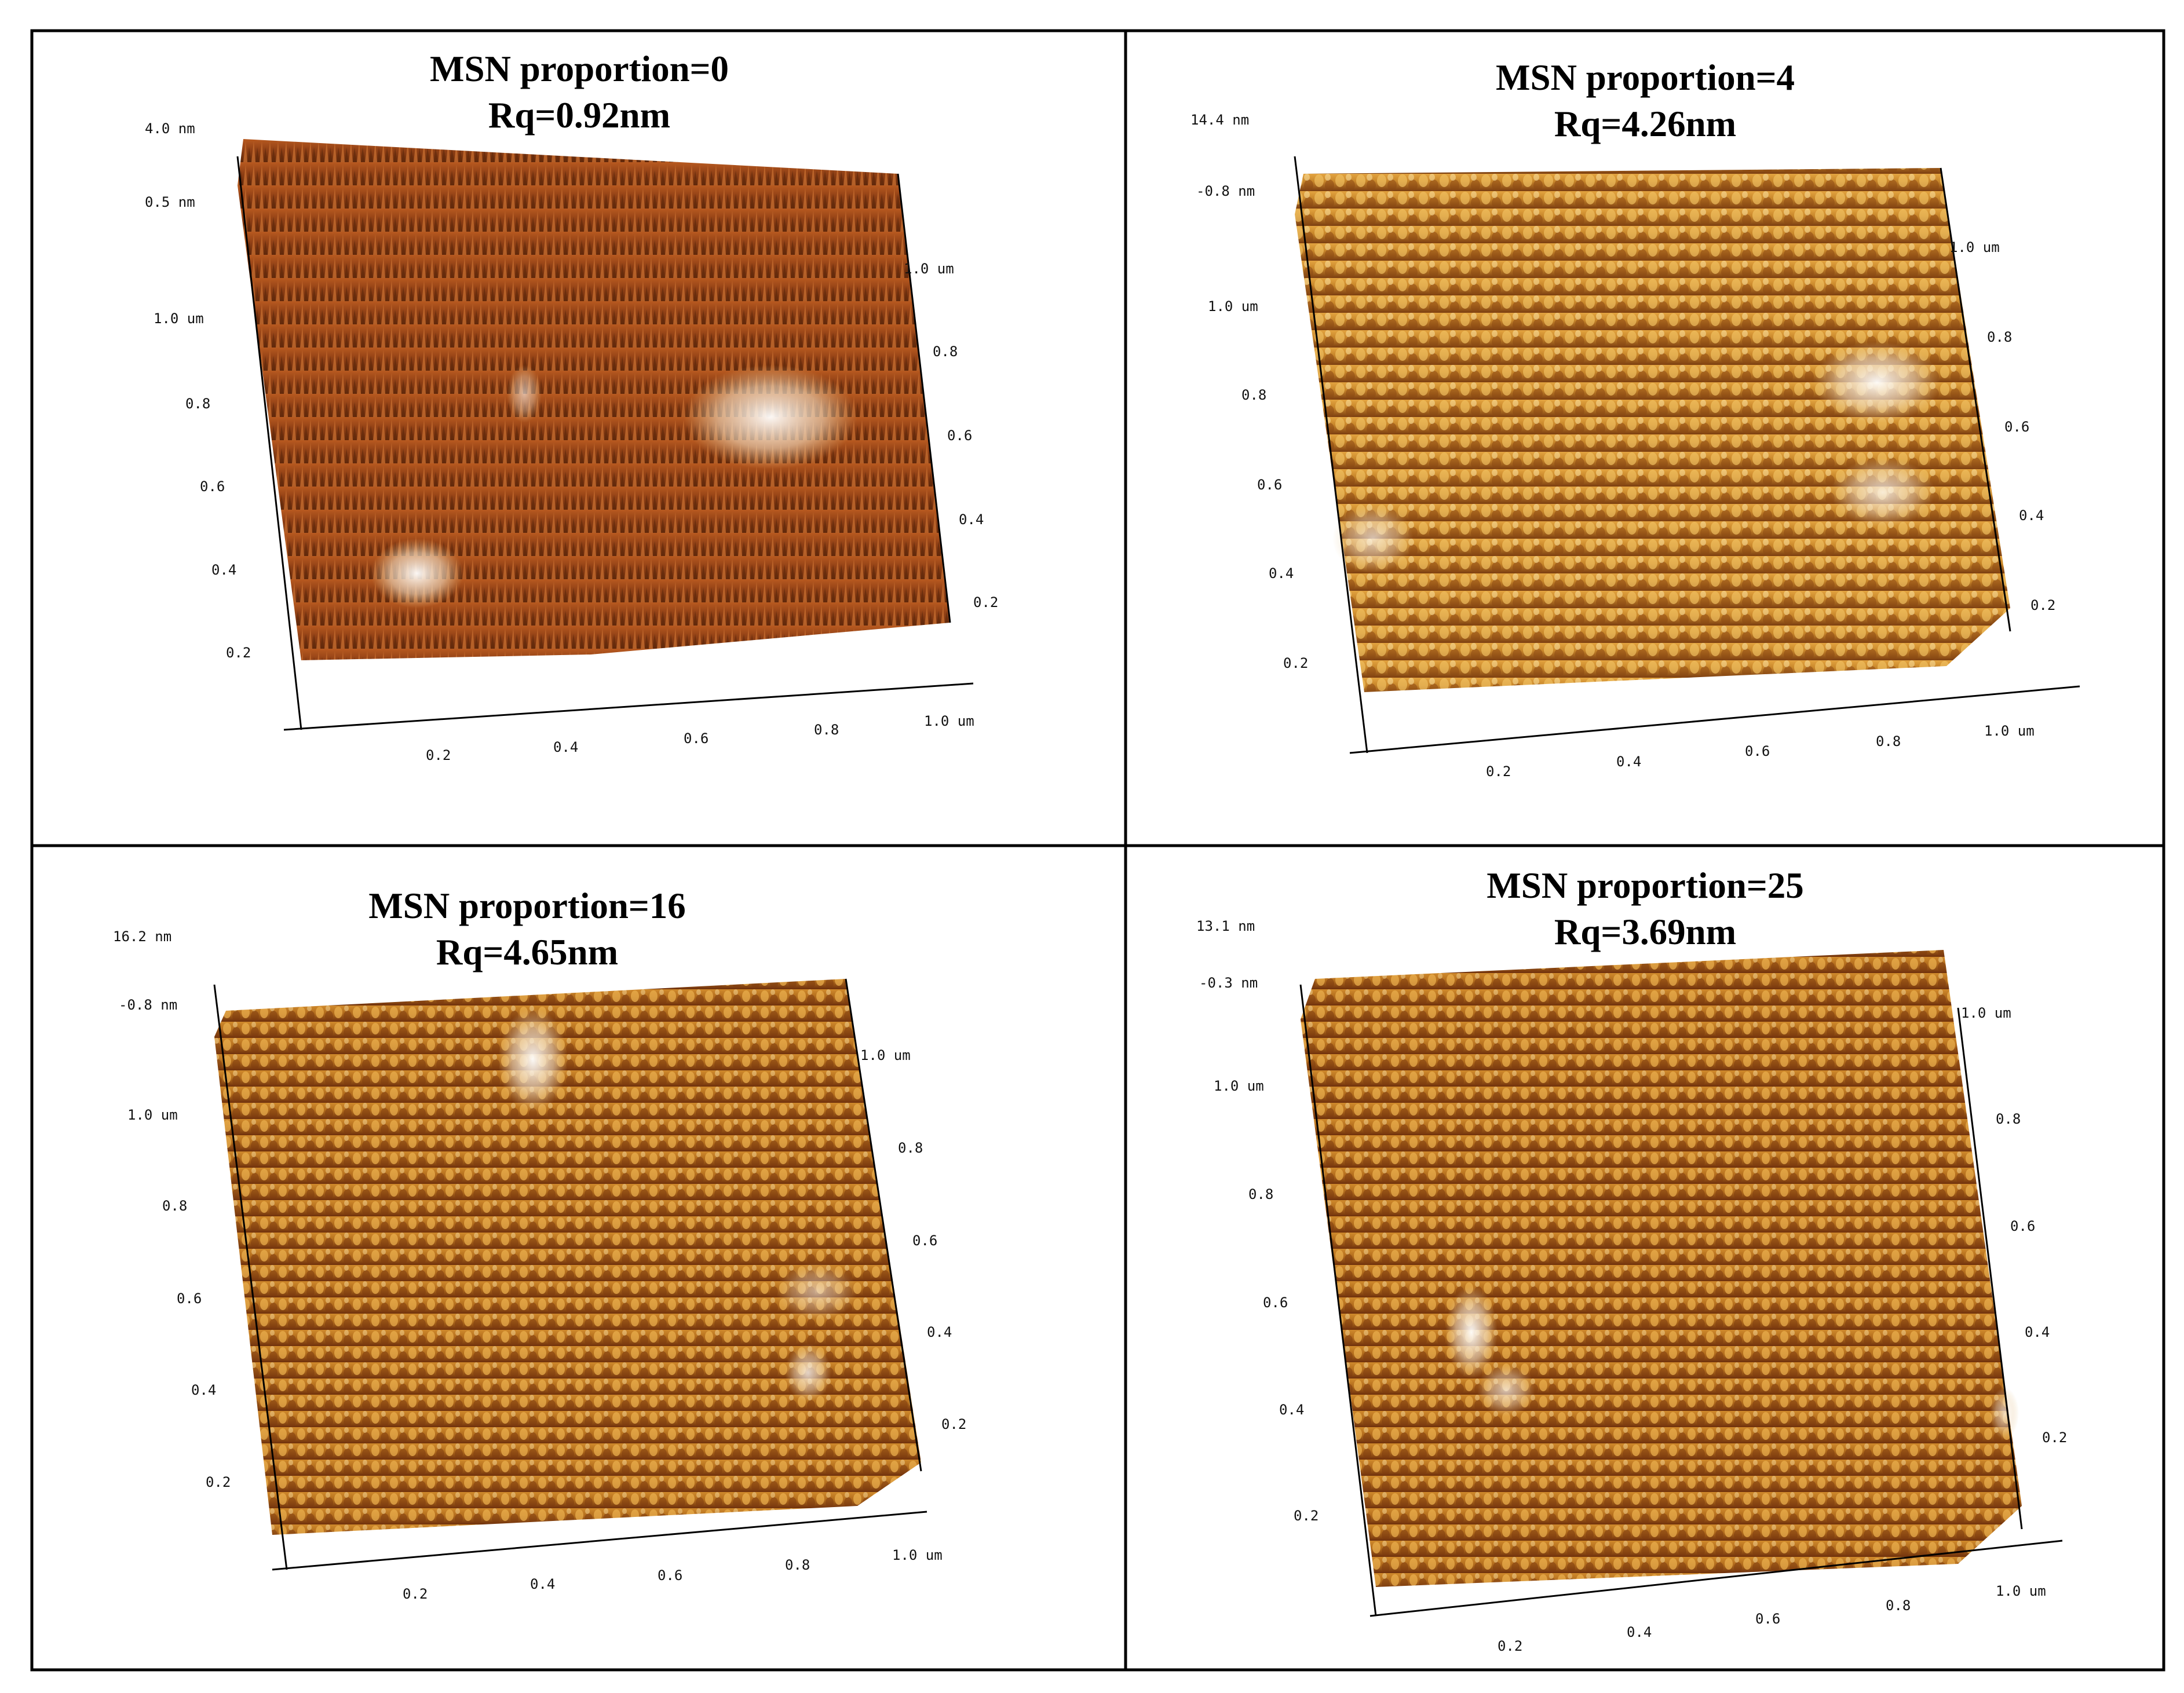  What do you see at coordinates (1646, 885) in the screenshot?
I see `panel-title: MSN proportion=25` at bounding box center [1646, 885].